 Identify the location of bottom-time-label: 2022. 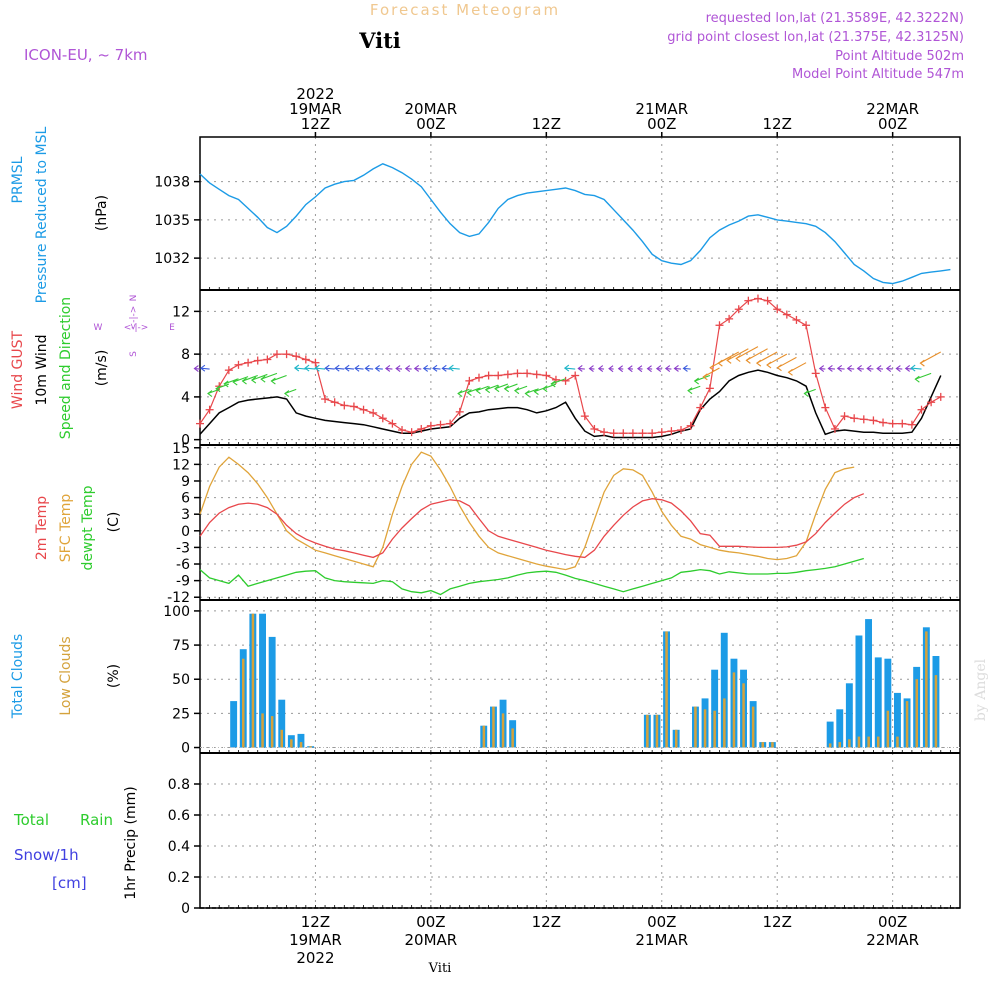
(315, 958).